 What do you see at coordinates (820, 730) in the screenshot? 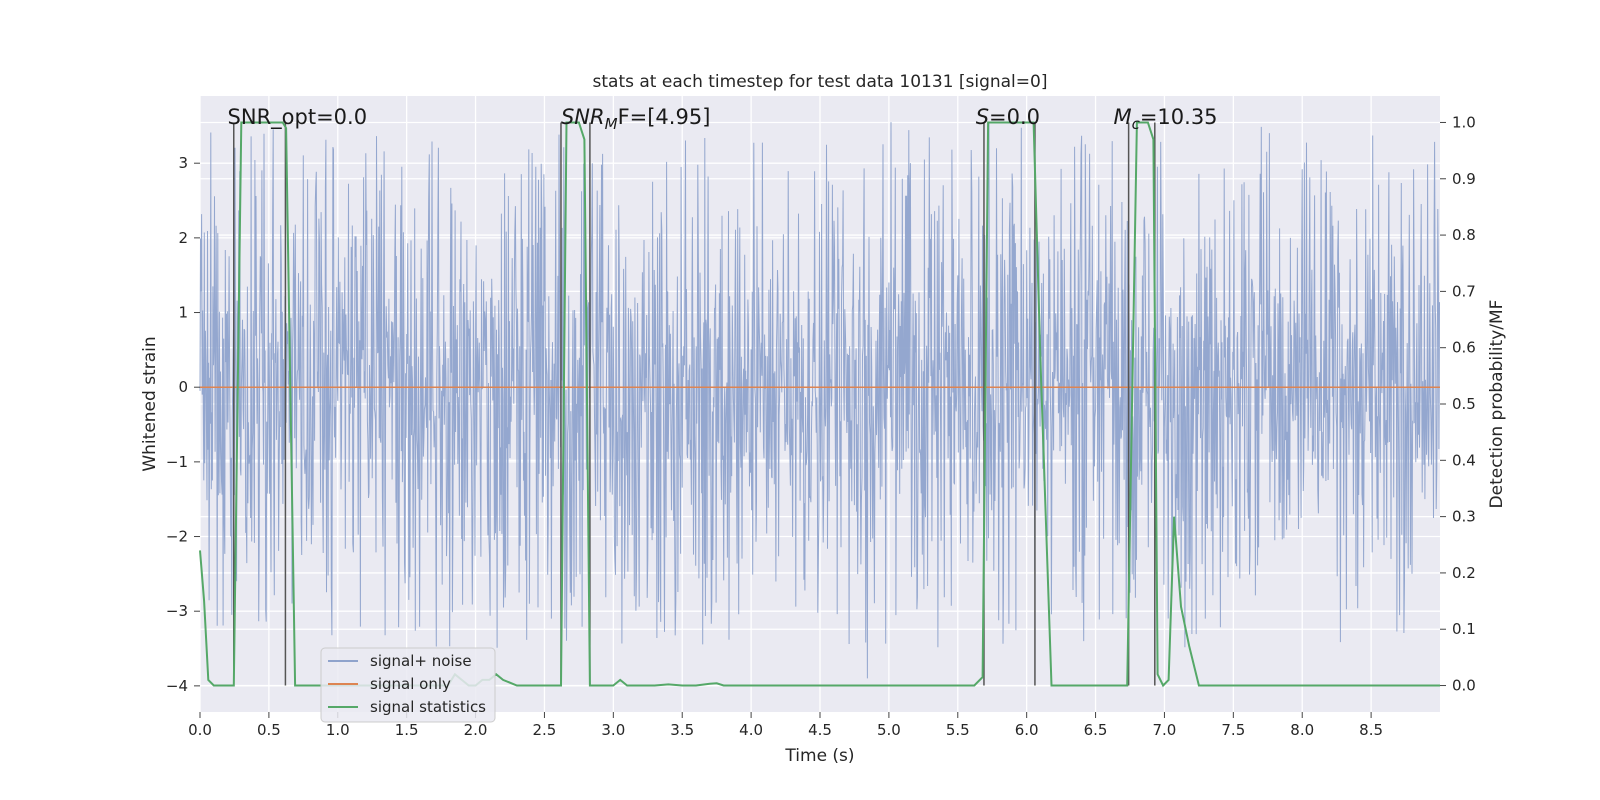
I see `x-tick-label-9: 4.5` at bounding box center [820, 730].